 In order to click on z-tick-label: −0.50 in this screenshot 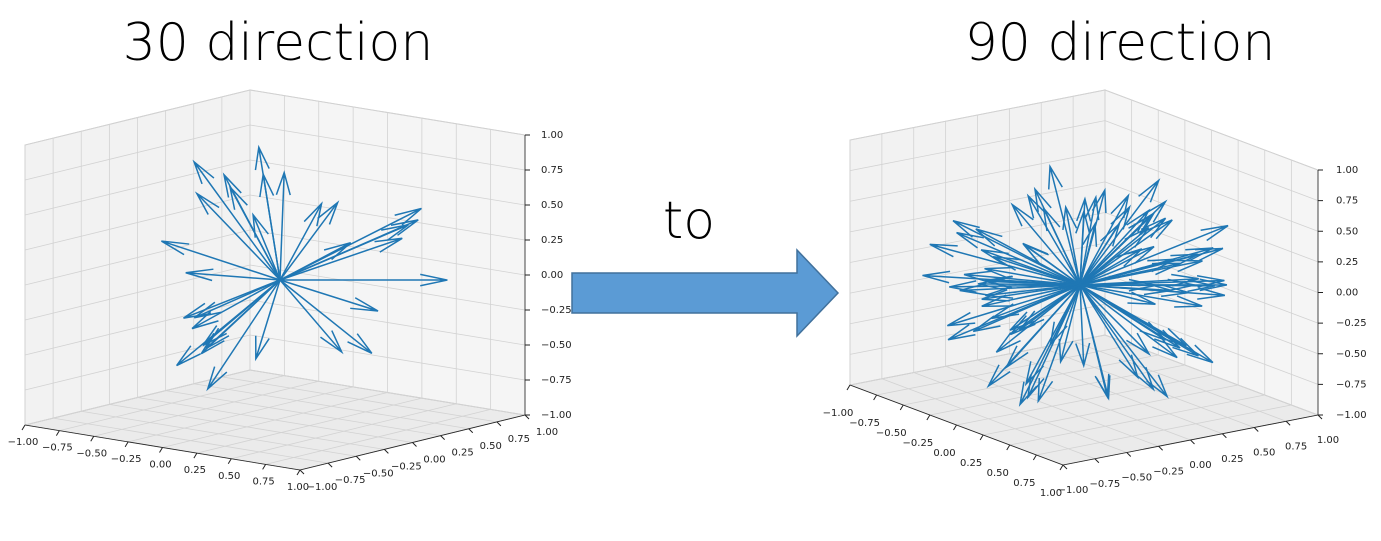, I will do `click(556, 345)`.